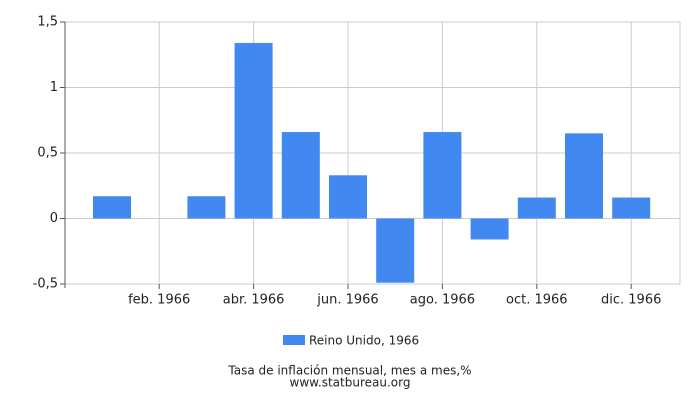 Image resolution: width=700 pixels, height=404 pixels. I want to click on x-tick-label: abr. 1966, so click(254, 300).